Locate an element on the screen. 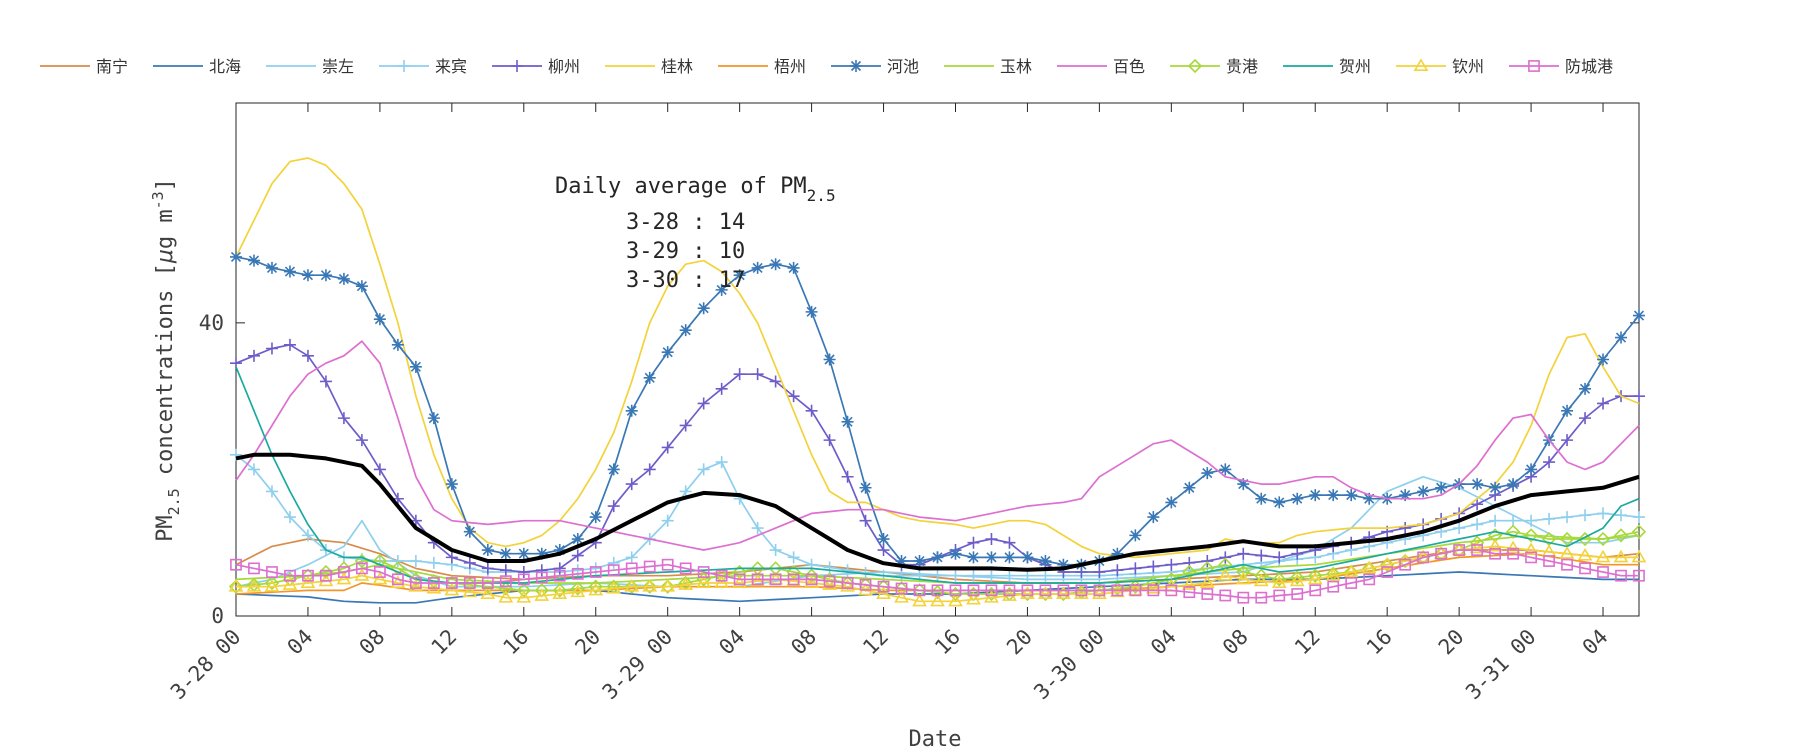 The height and width of the screenshot is (750, 1800). legend-label: 桂林 is located at coordinates (677, 66).